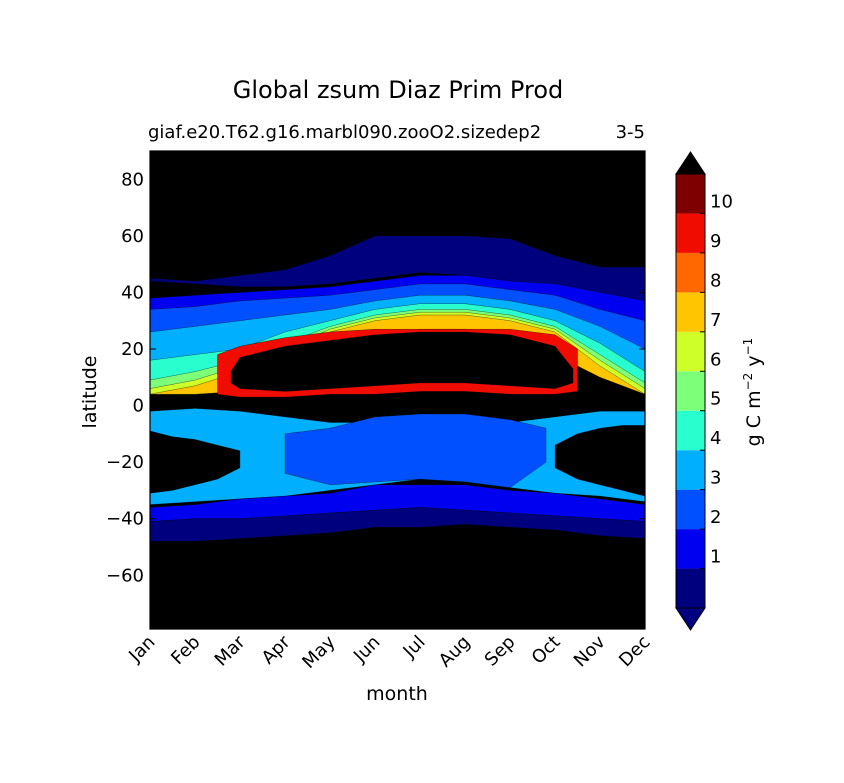 The width and height of the screenshot is (844, 783). Describe the element at coordinates (546, 650) in the screenshot. I see `x-tick-label: Oct` at that location.